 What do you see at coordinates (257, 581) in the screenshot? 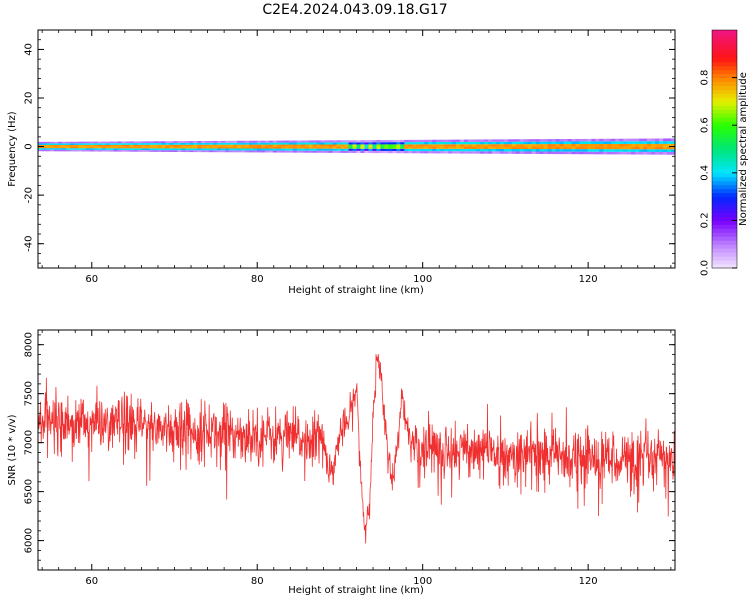
I see `x-tick-label: 80` at bounding box center [257, 581].